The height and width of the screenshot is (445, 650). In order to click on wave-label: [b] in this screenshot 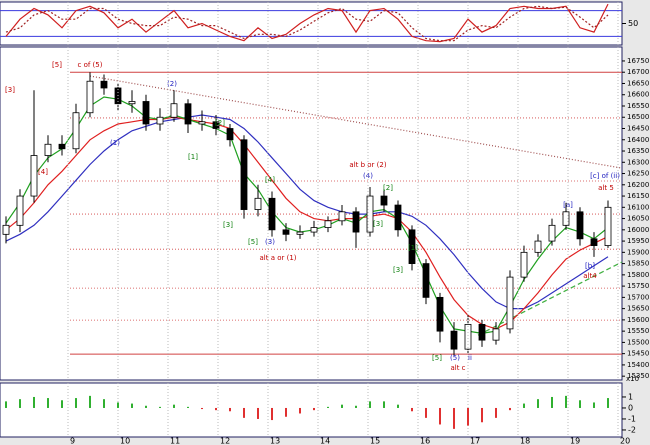, I will do `click(590, 266)`.